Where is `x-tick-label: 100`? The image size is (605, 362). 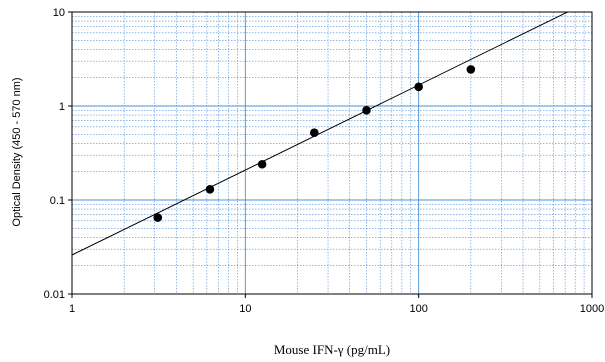
x-tick-label: 100 is located at coordinates (418, 309).